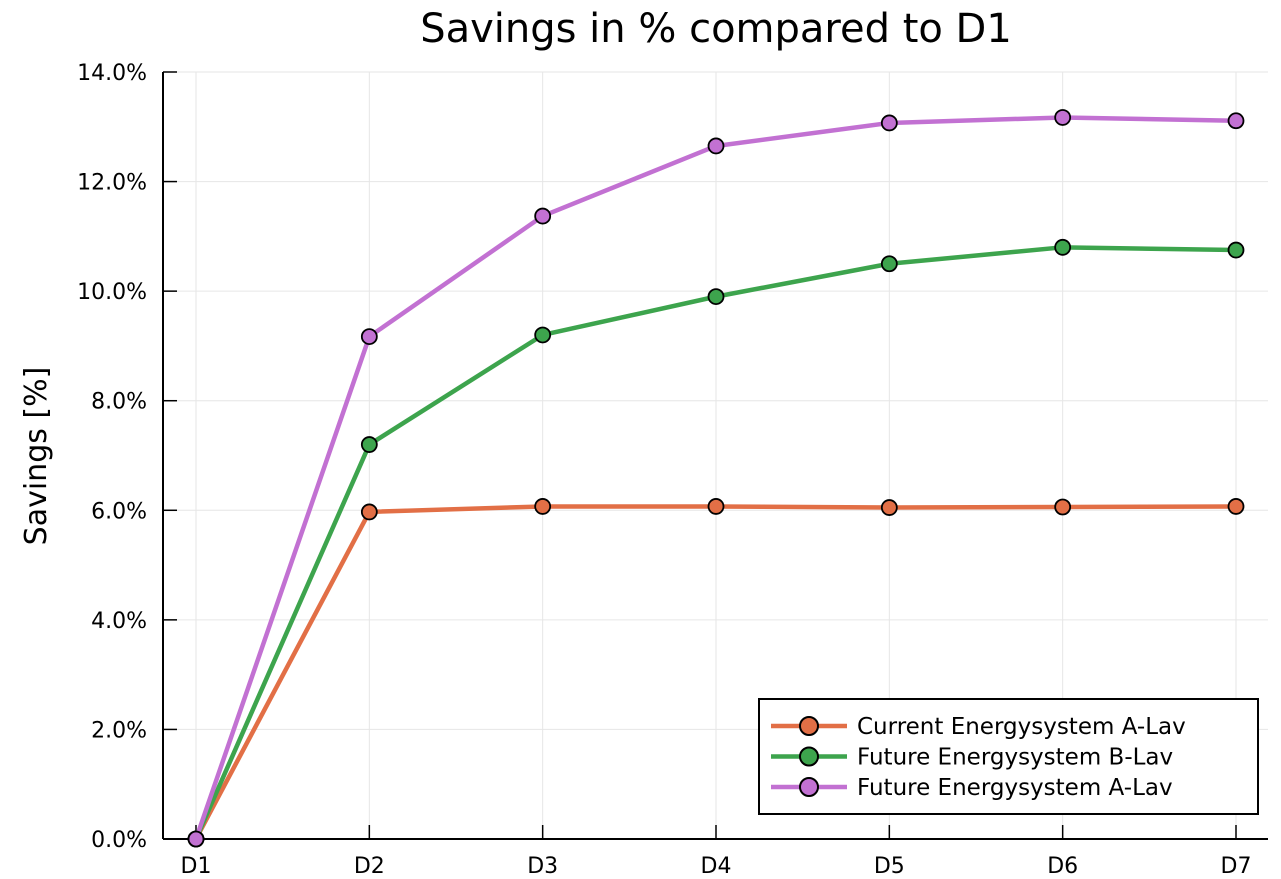  I want to click on legend-item: Current Energysystem A-Lav, so click(978, 727).